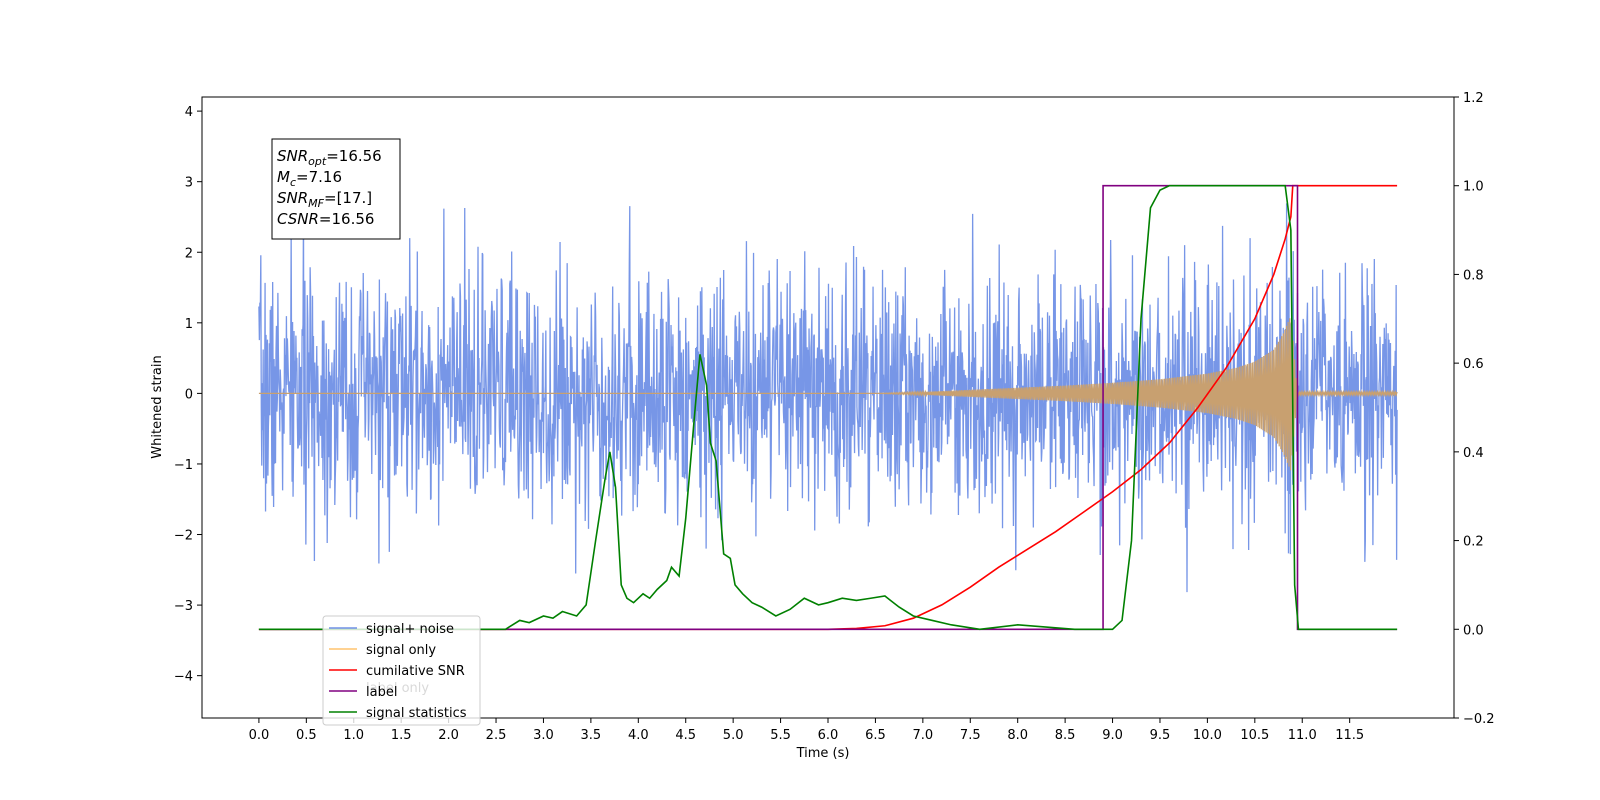  Describe the element at coordinates (823, 753) in the screenshot. I see `x-axis-title: Time (s)` at that location.